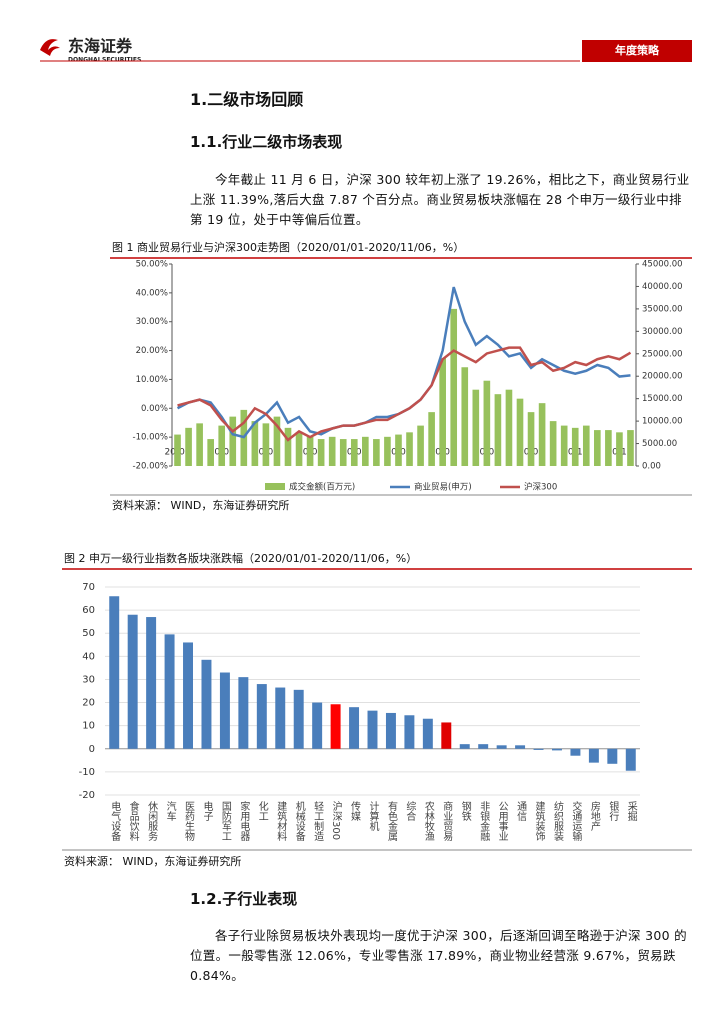 The width and height of the screenshot is (724, 1024). I want to click on y-tick-label: 20, so click(88, 703).